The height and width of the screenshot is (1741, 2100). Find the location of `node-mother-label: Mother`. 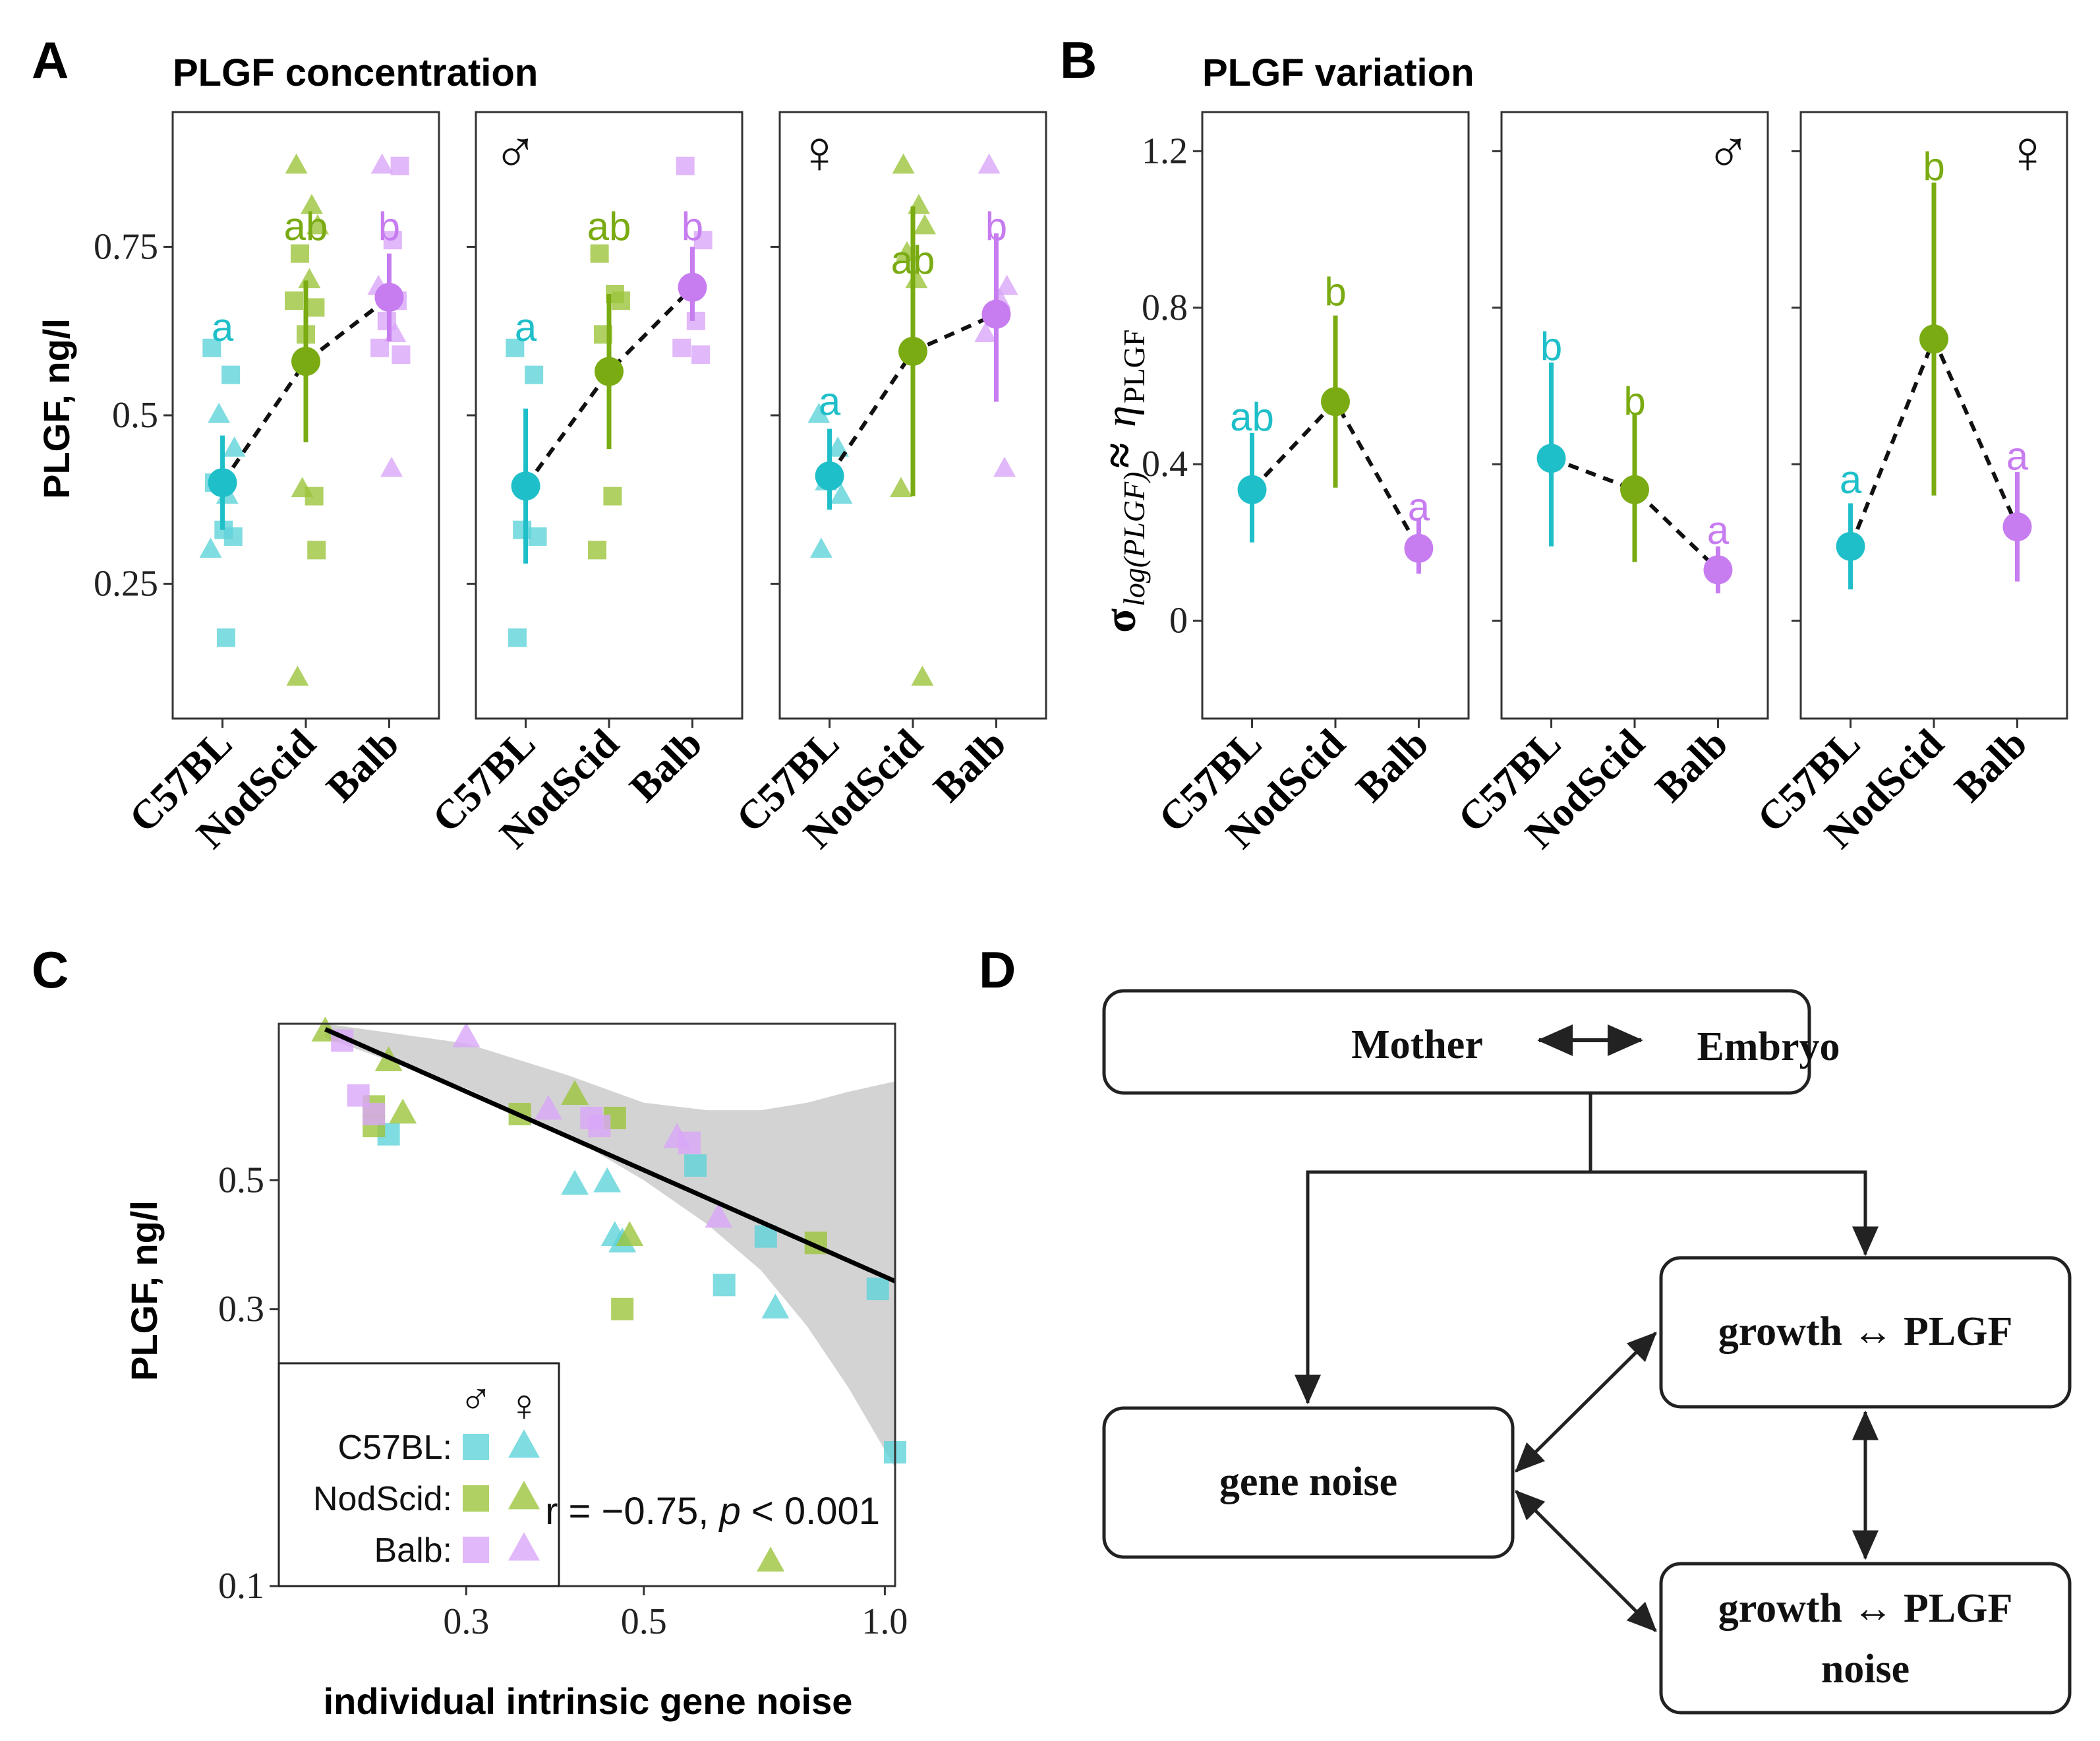

node-mother-label: Mother is located at coordinates (1417, 1044).